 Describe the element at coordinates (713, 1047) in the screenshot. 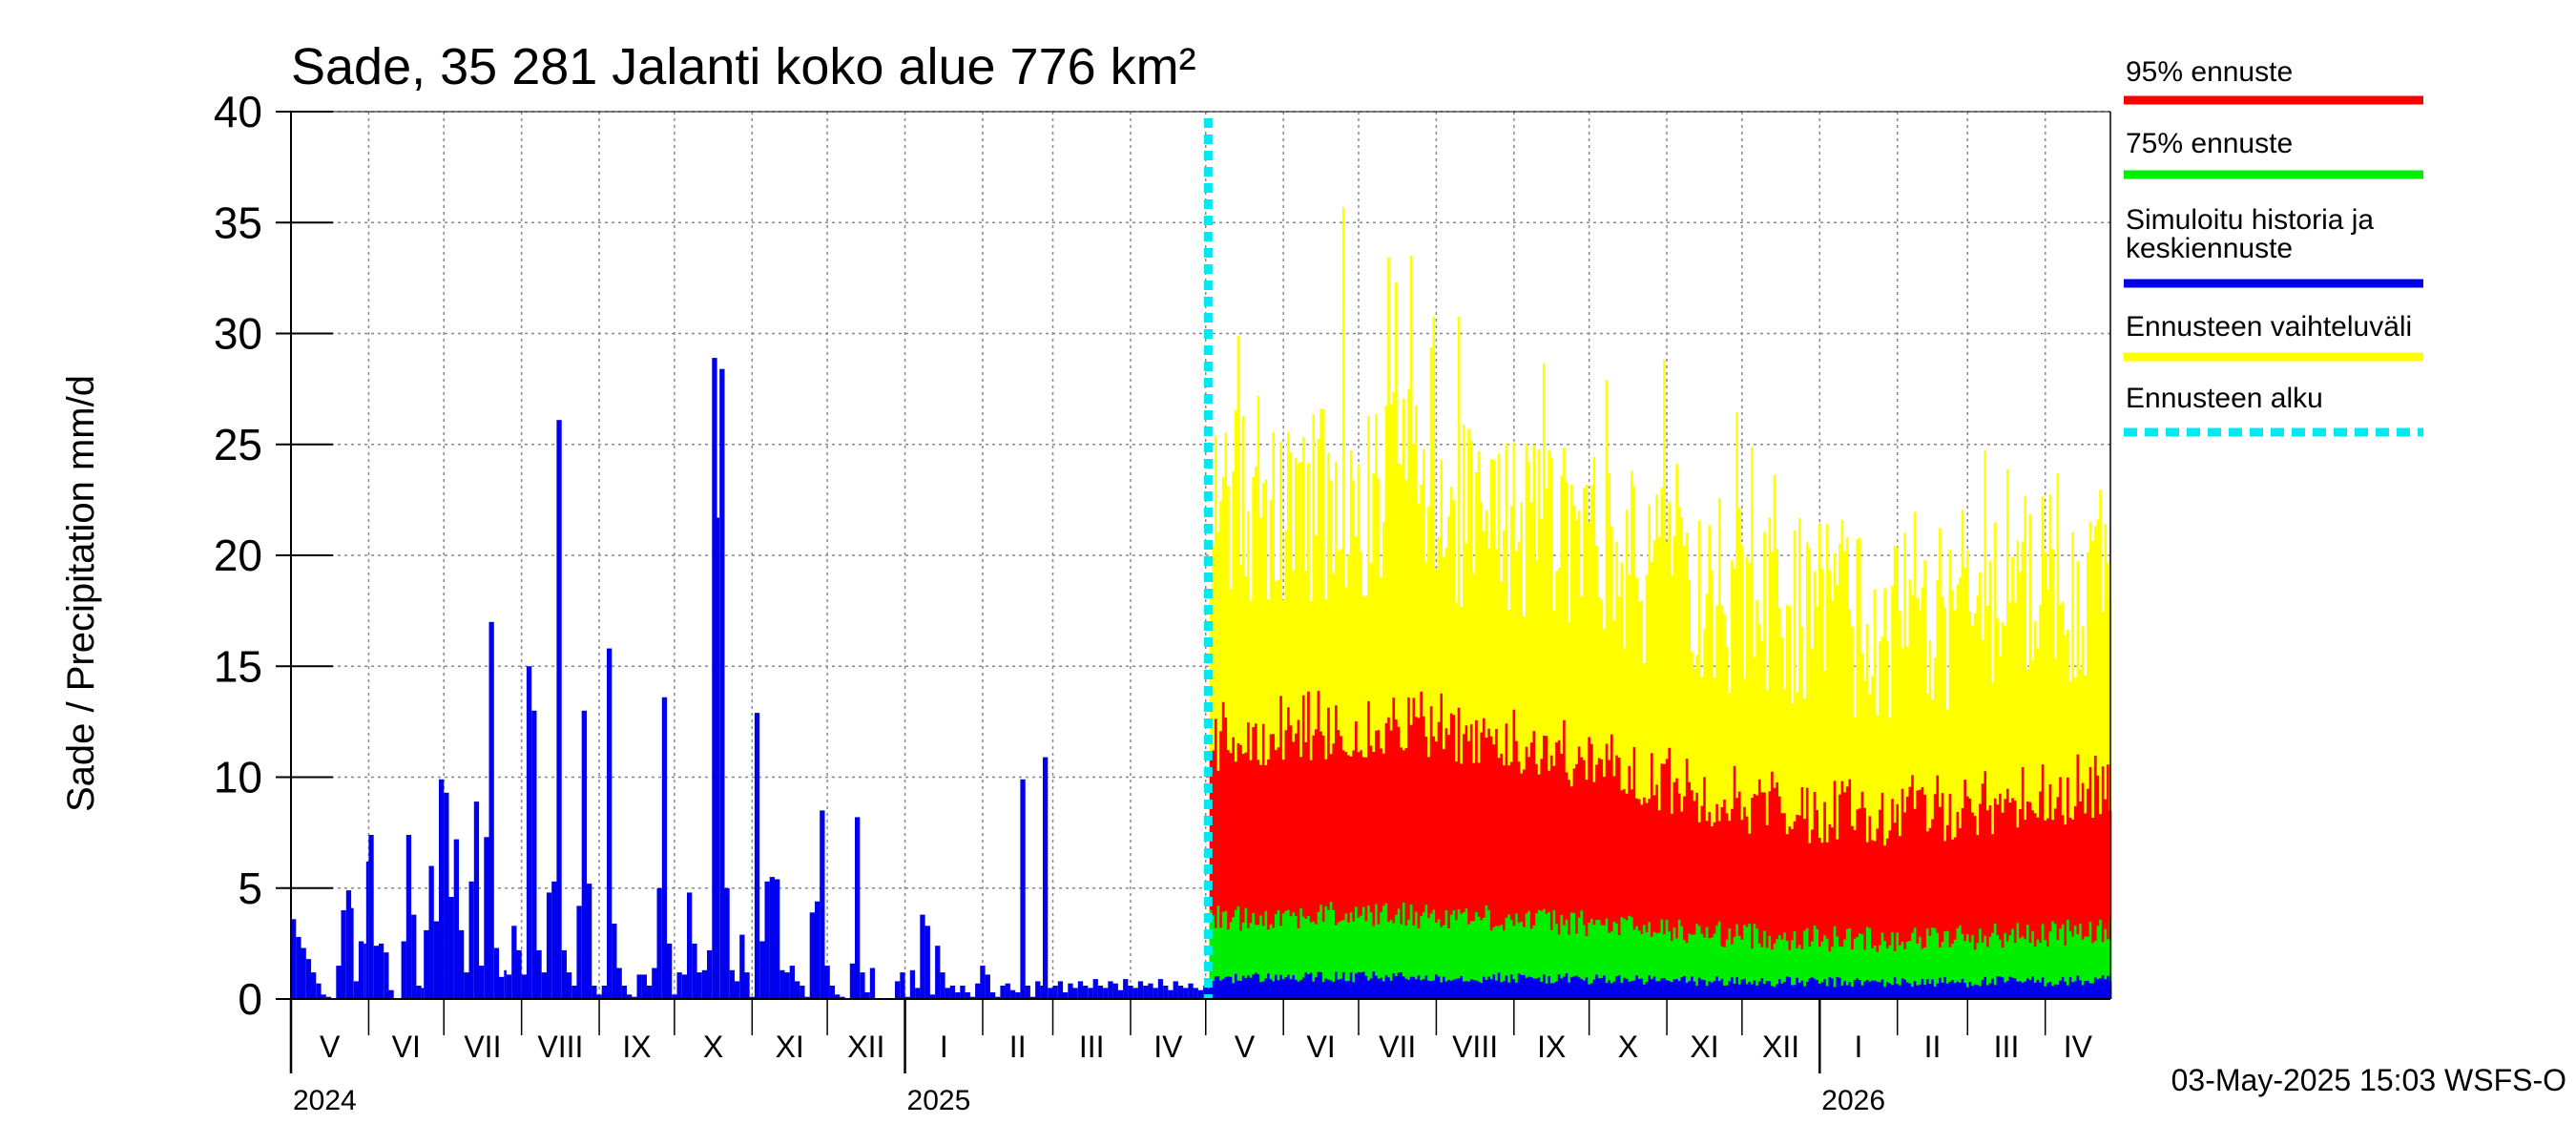

I see `month-label: X` at that location.